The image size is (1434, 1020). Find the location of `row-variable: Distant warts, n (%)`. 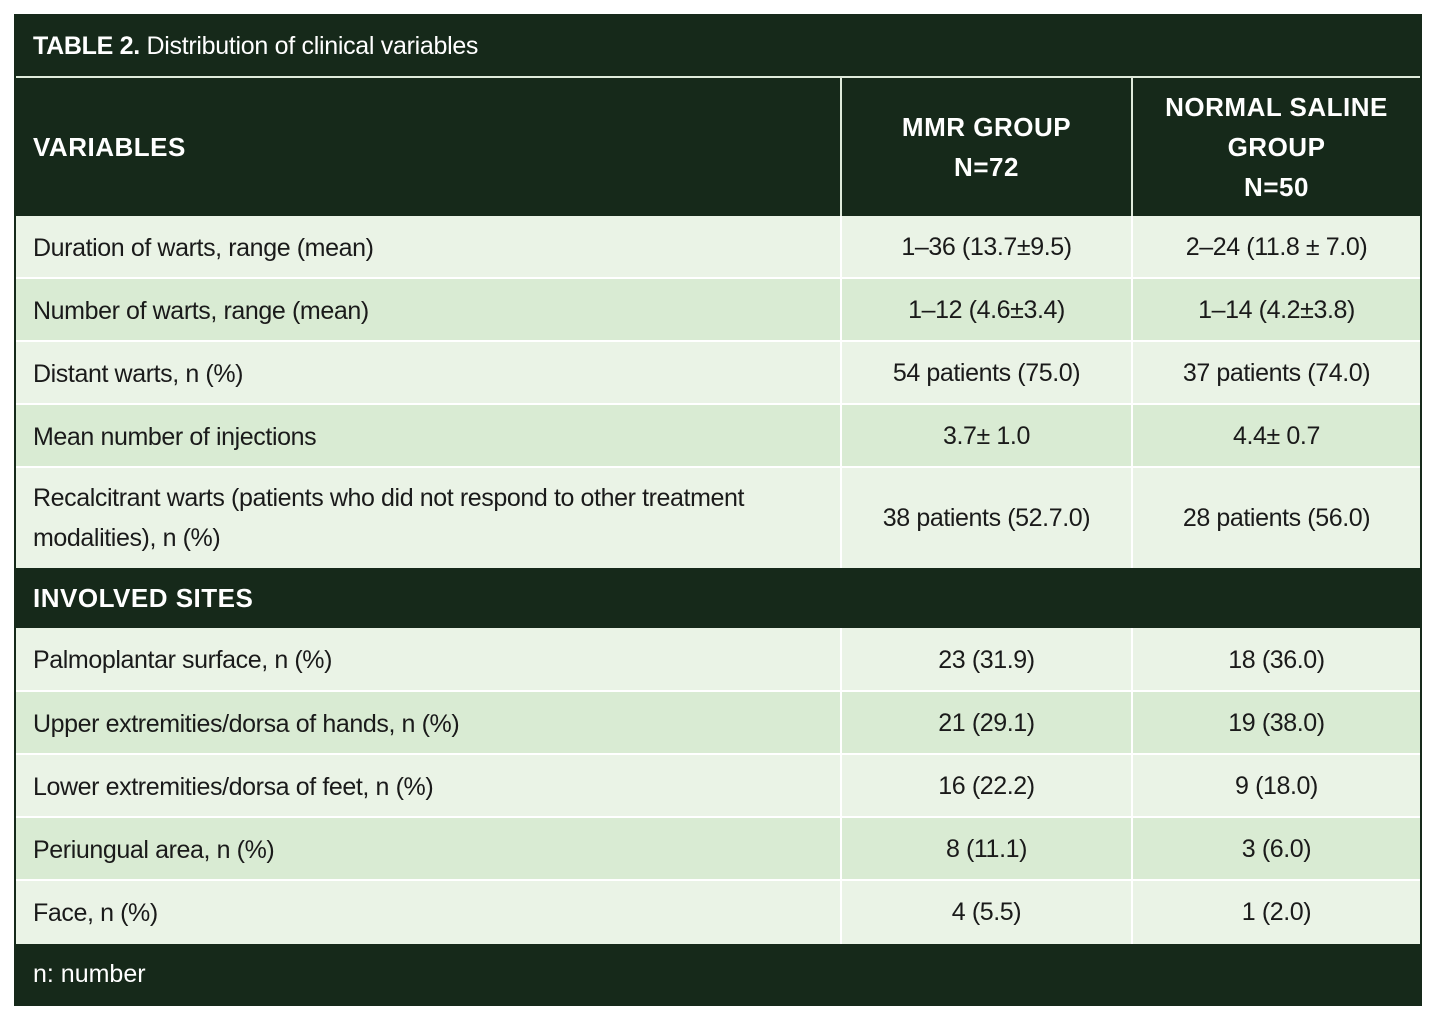

row-variable: Distant warts, n (%) is located at coordinates (138, 373).